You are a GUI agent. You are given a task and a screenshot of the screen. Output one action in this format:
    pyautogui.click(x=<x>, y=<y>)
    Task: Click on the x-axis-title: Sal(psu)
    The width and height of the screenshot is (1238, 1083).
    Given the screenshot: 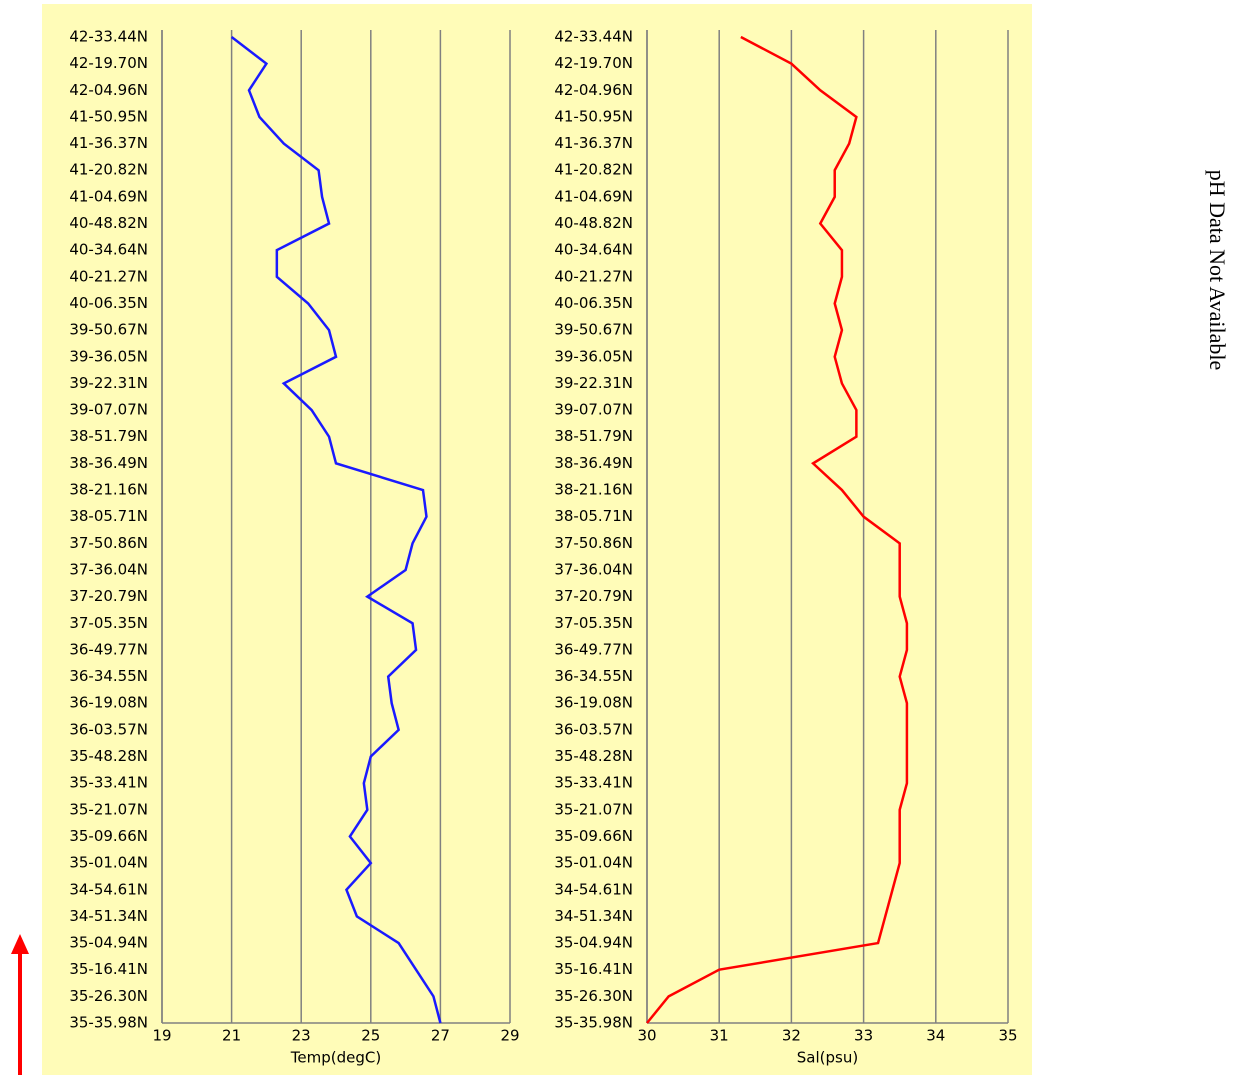 What is the action you would take?
    pyautogui.click(x=827, y=1058)
    